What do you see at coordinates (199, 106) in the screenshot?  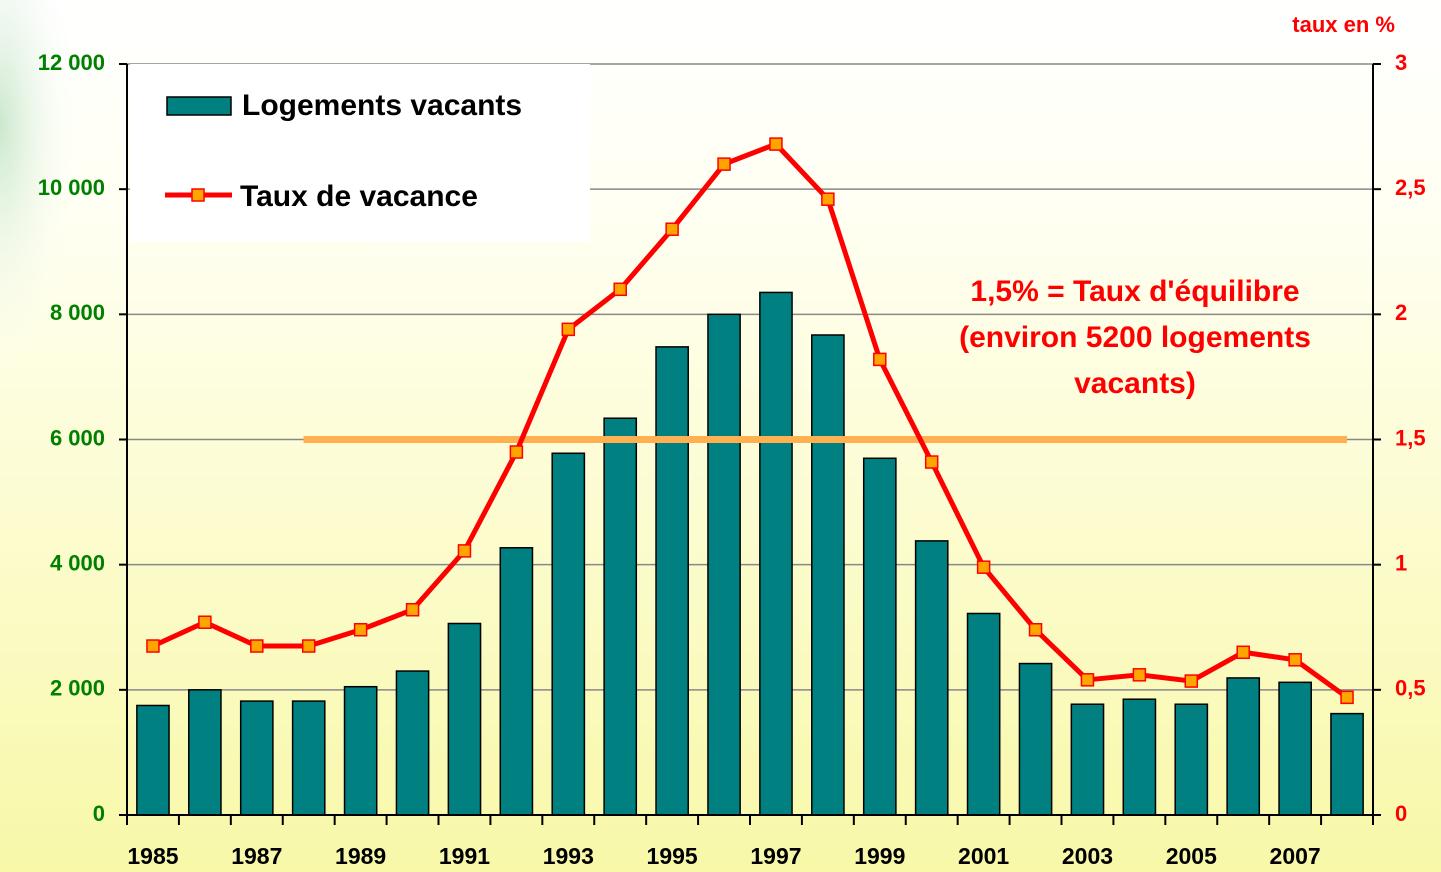 I see `legend-swatch` at bounding box center [199, 106].